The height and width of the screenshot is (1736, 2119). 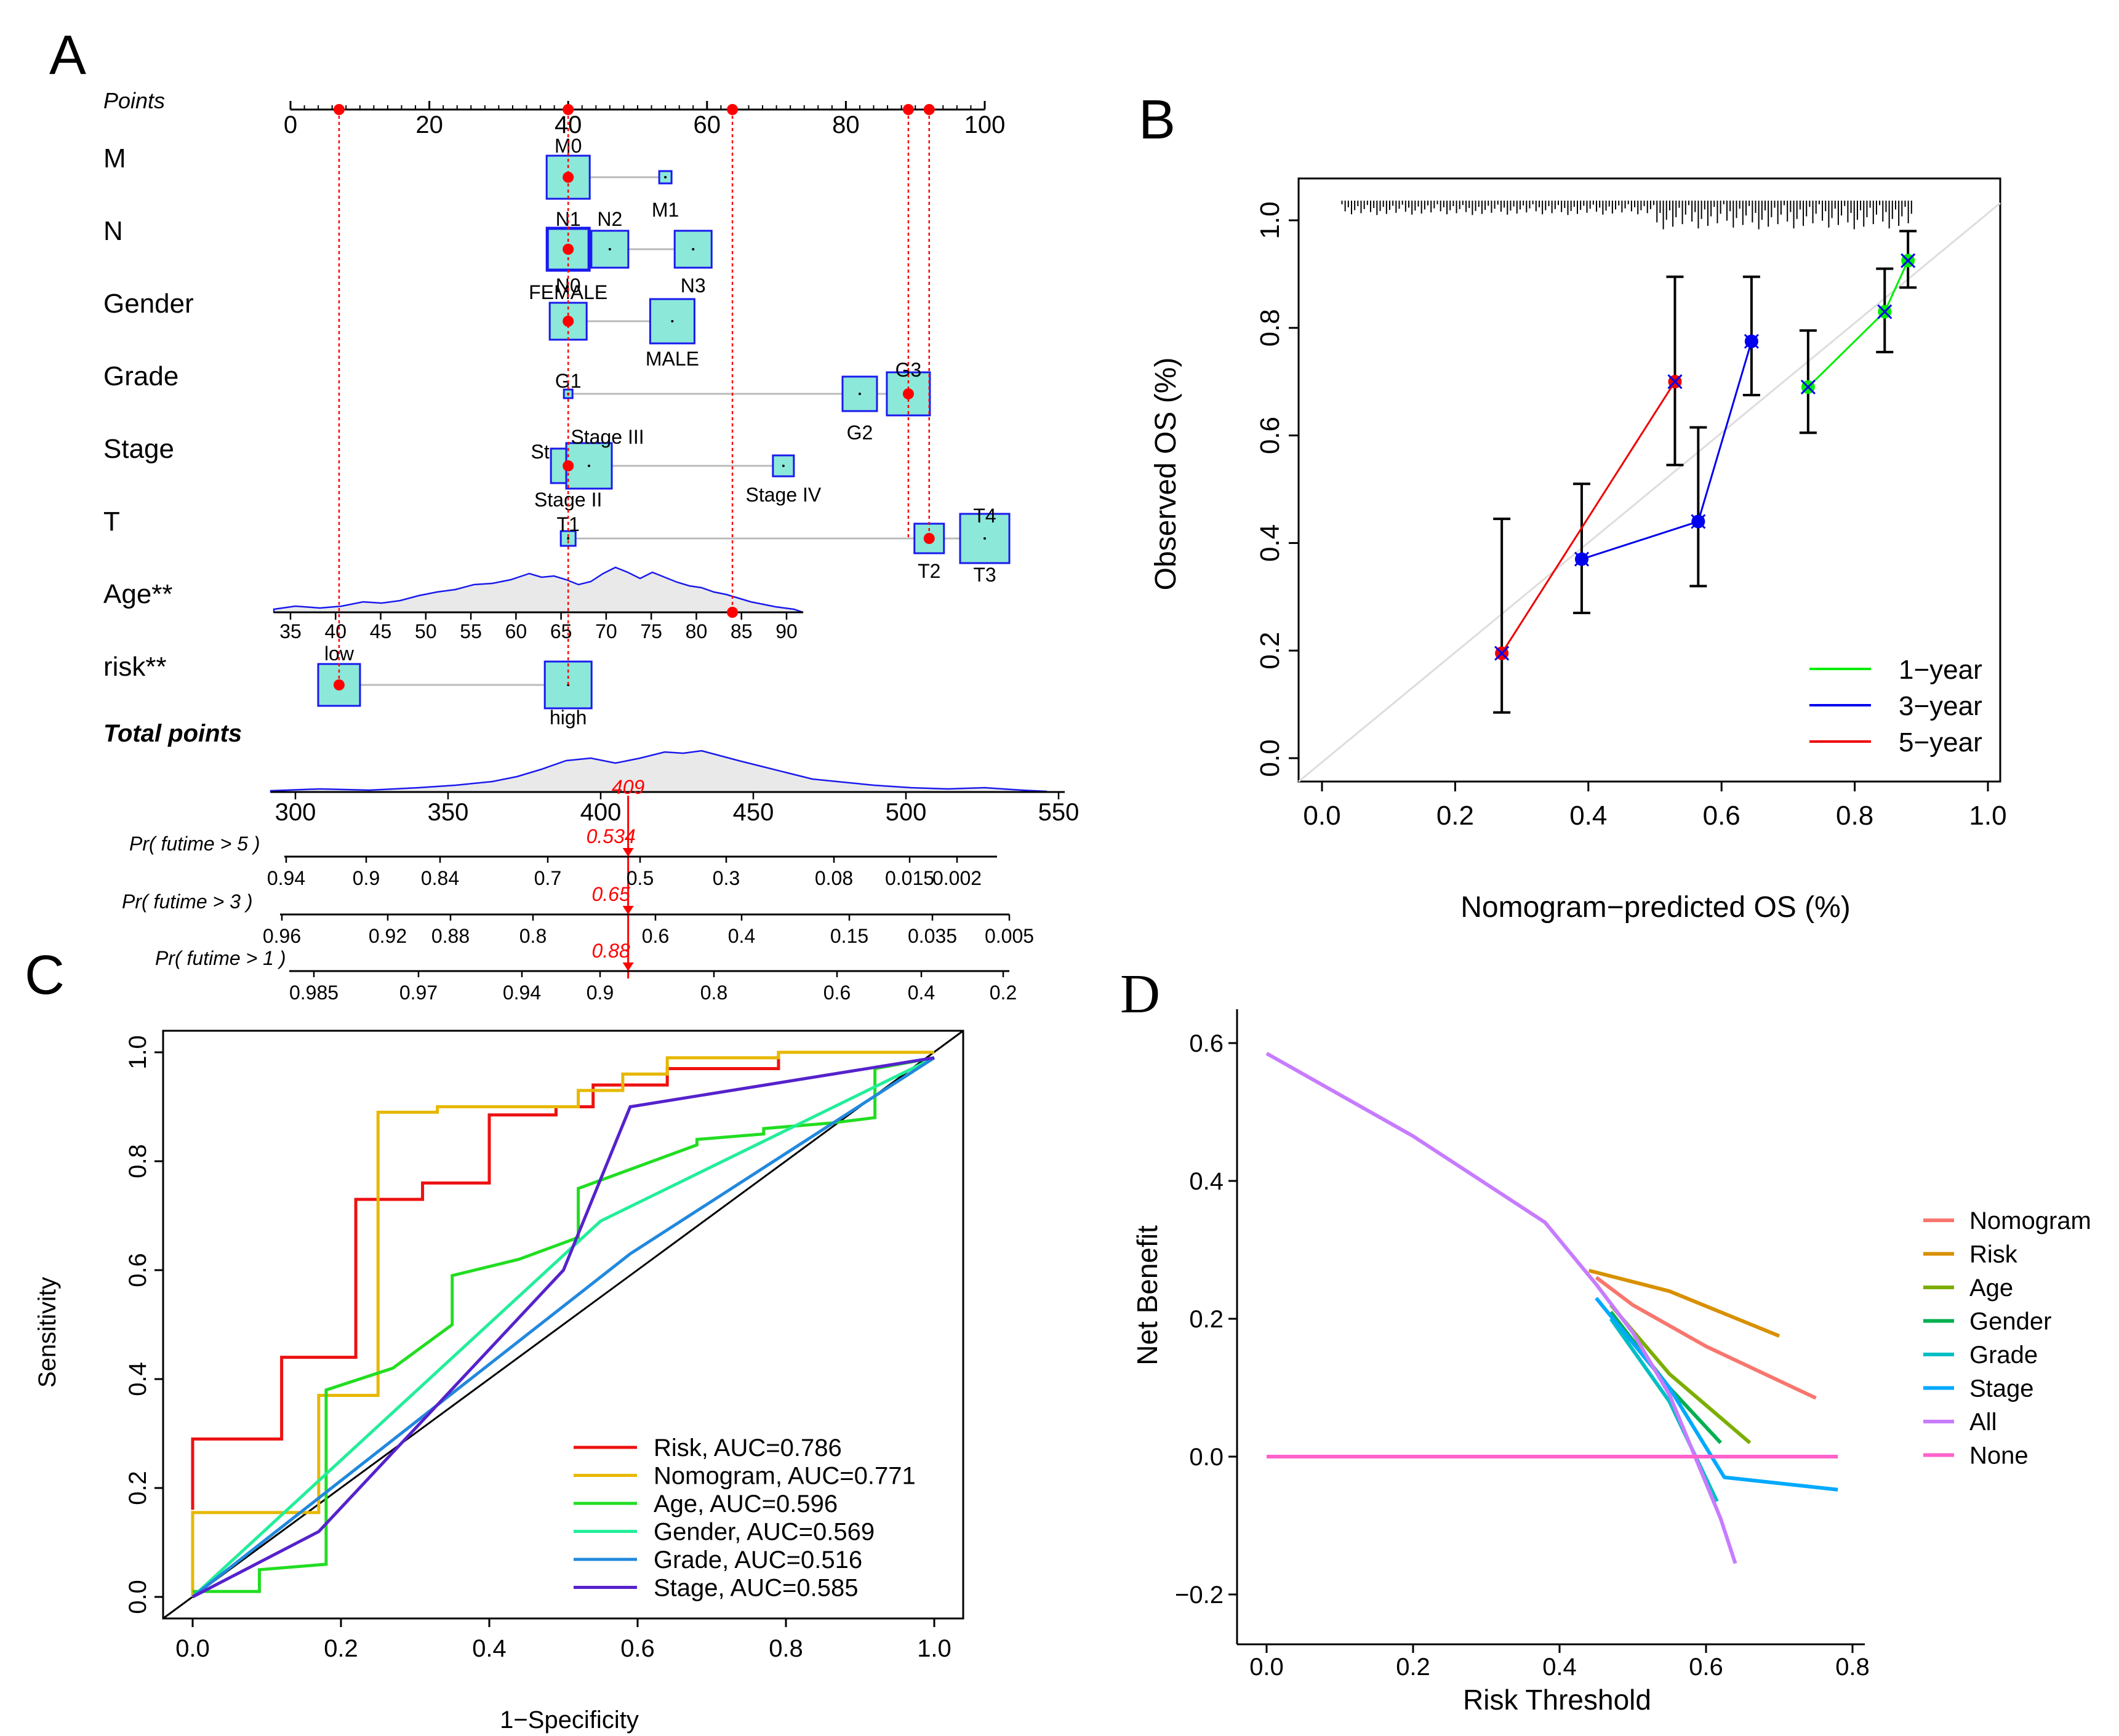 I want to click on n-selected-point, so click(x=568, y=249).